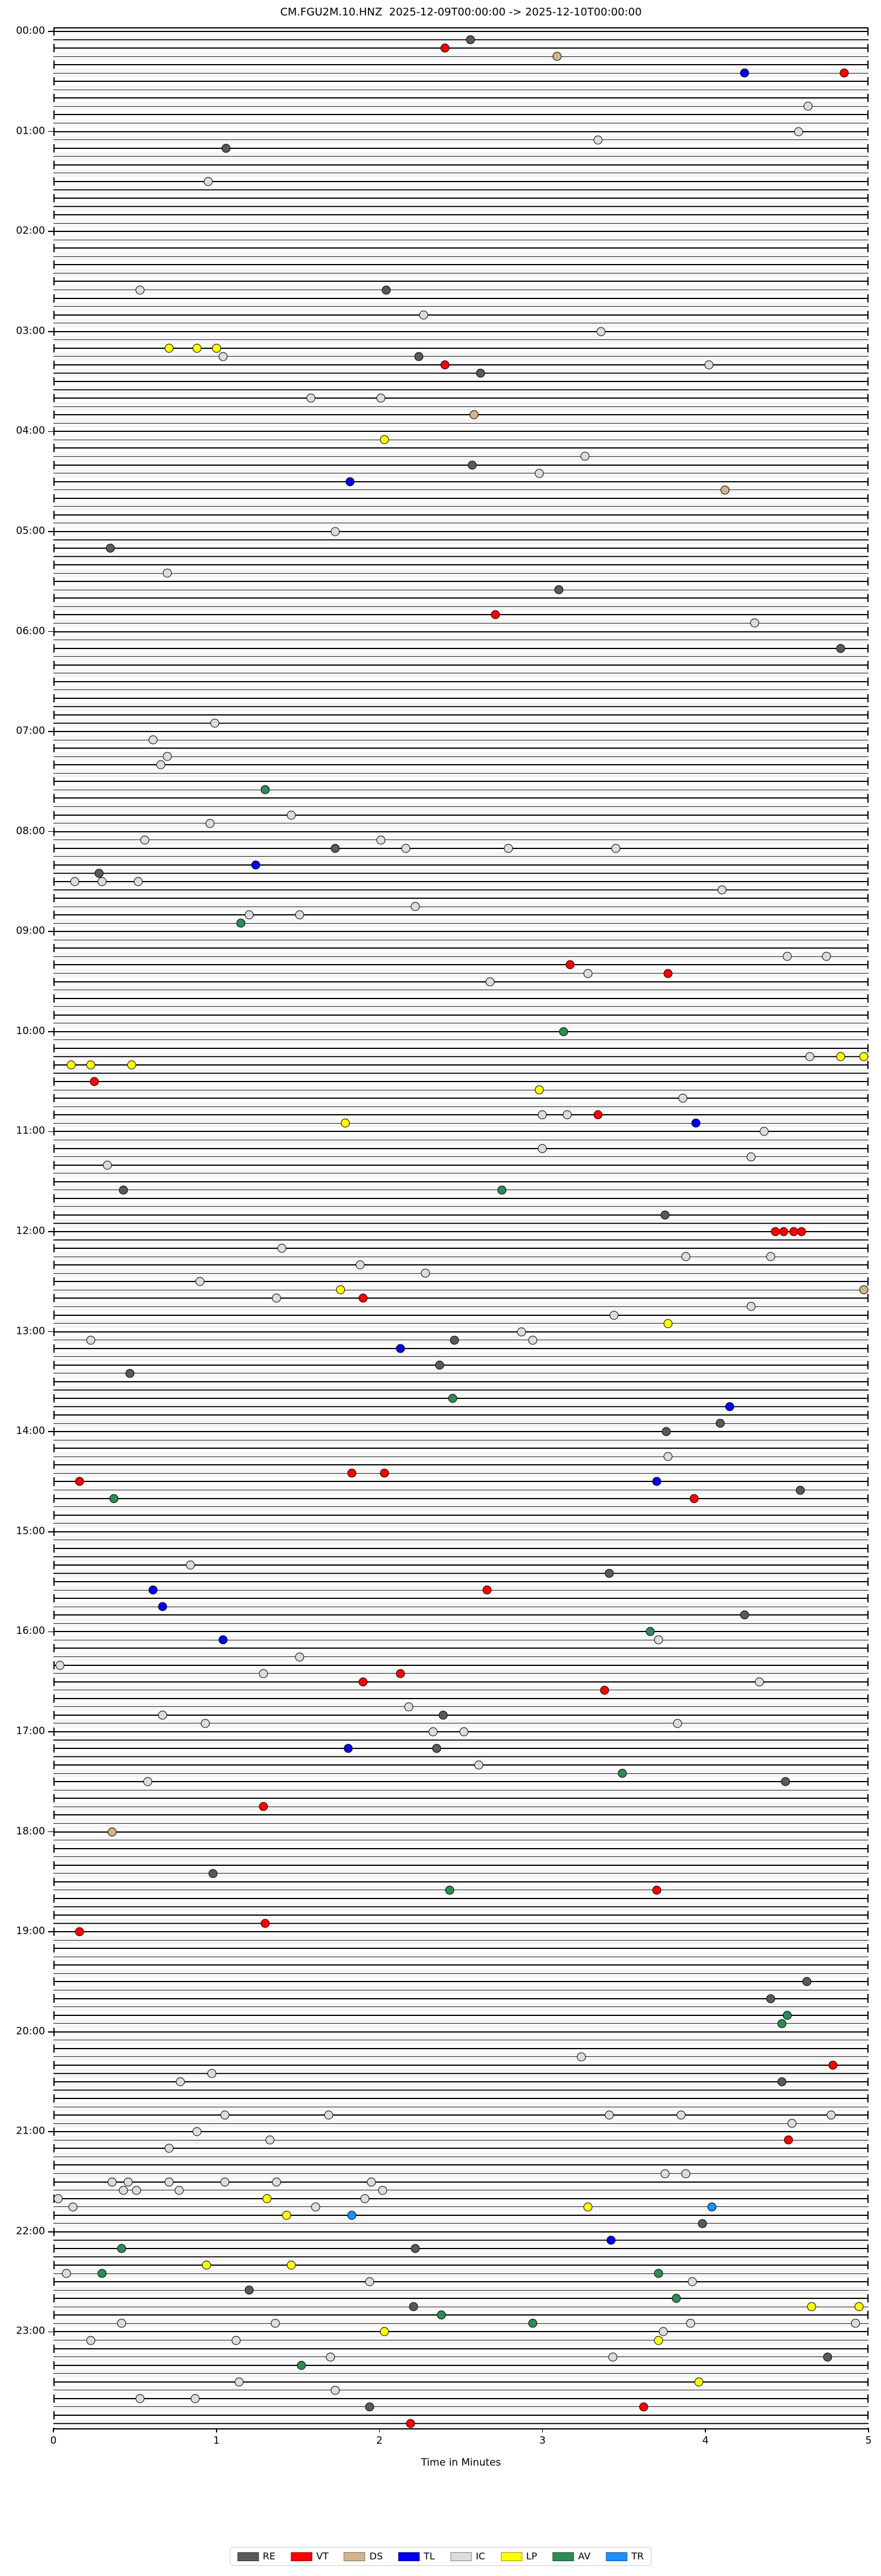 This screenshot has height=2576, width=881. What do you see at coordinates (30, 2231) in the screenshot?
I see `y-tick-label: 22:00` at bounding box center [30, 2231].